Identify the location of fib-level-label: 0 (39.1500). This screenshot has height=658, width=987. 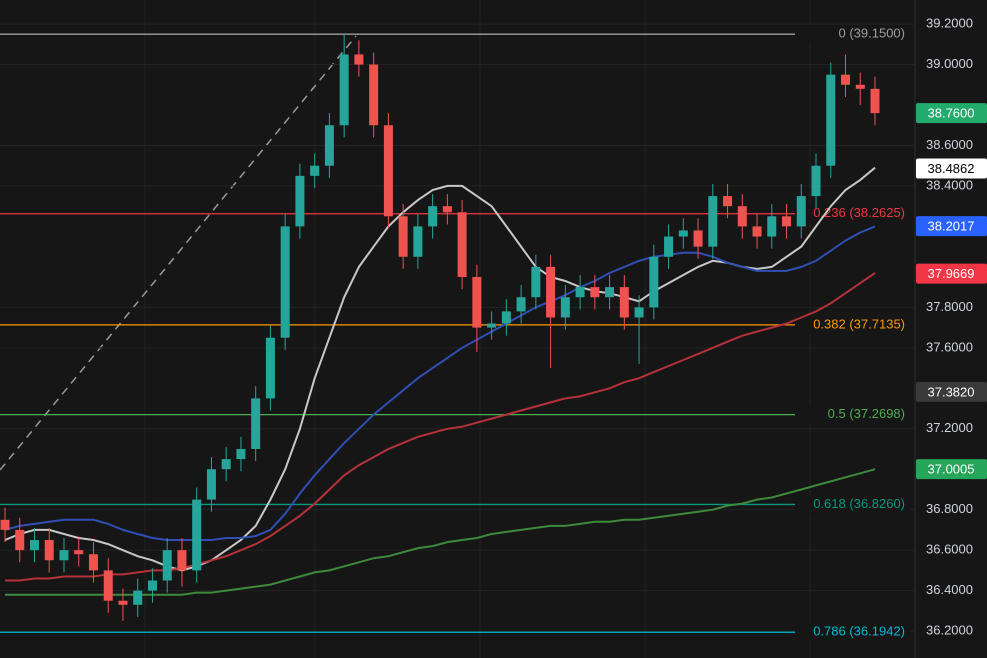
(872, 33).